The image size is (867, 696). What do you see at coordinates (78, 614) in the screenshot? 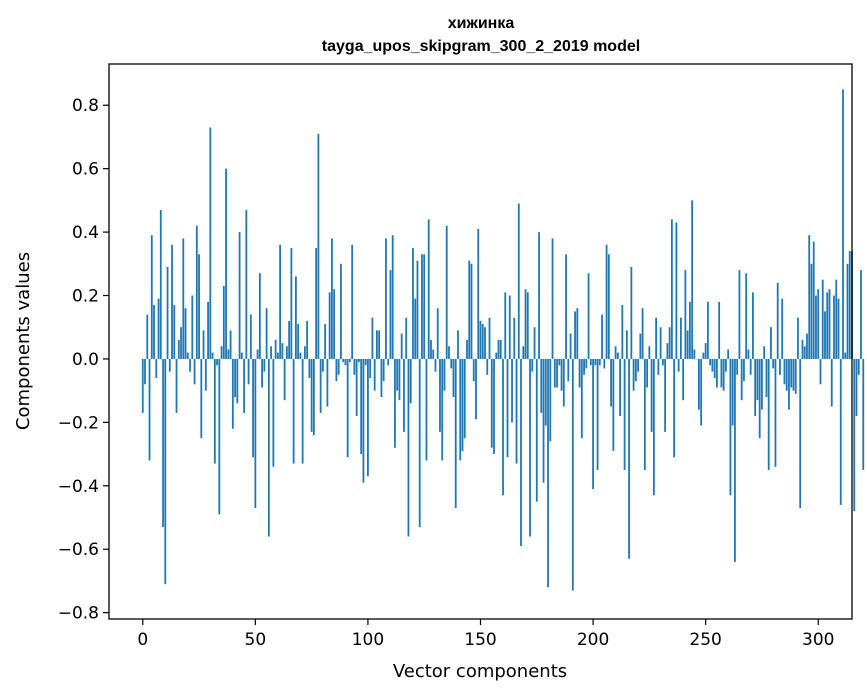
I see `y-tick-label: −0.8` at bounding box center [78, 614].